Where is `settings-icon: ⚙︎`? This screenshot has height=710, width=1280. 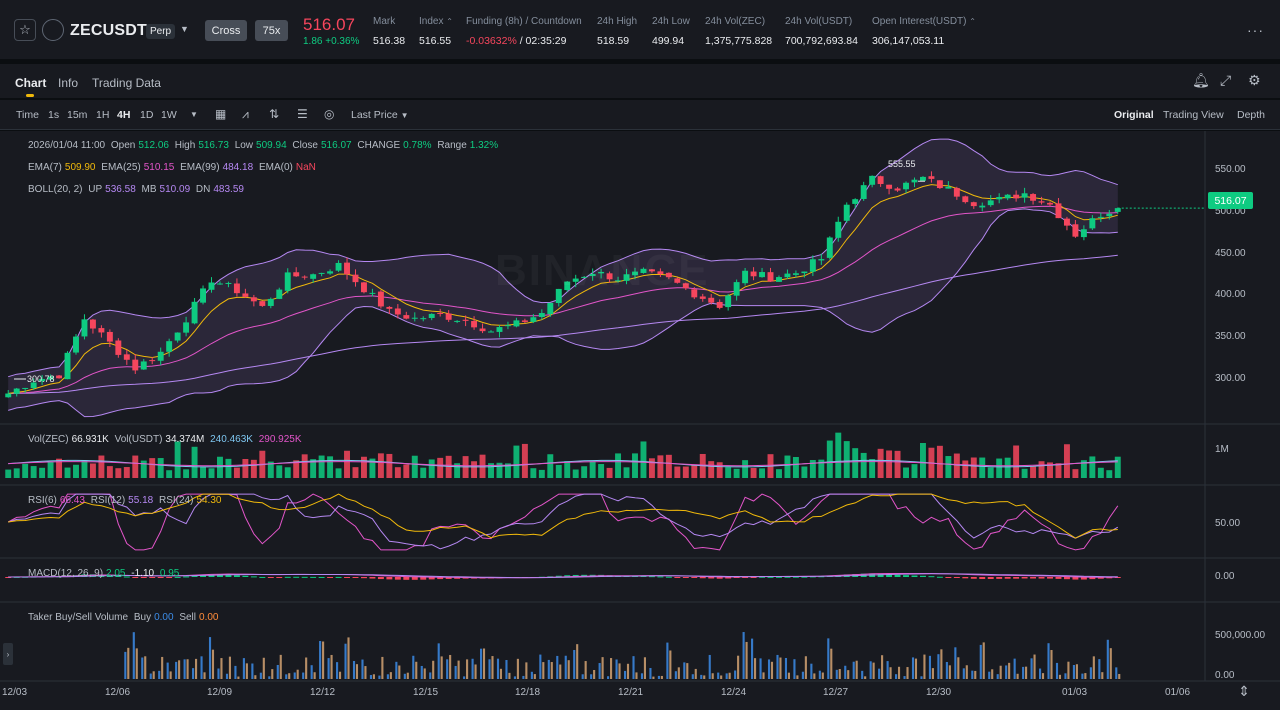 settings-icon: ⚙︎ is located at coordinates (1254, 80).